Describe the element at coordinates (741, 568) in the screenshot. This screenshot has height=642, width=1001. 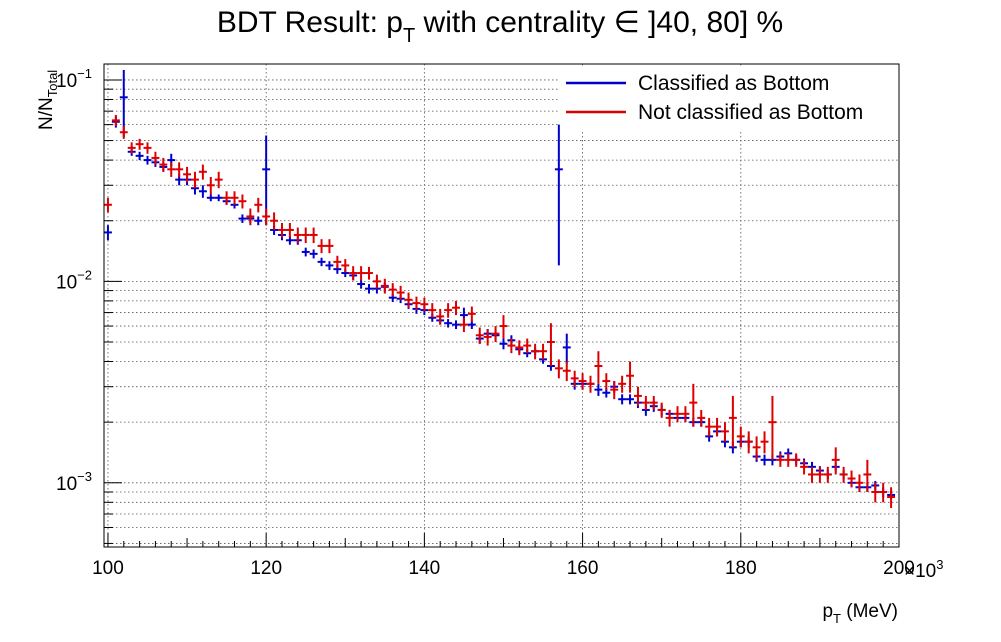
I see `x-tick-label: 180` at that location.